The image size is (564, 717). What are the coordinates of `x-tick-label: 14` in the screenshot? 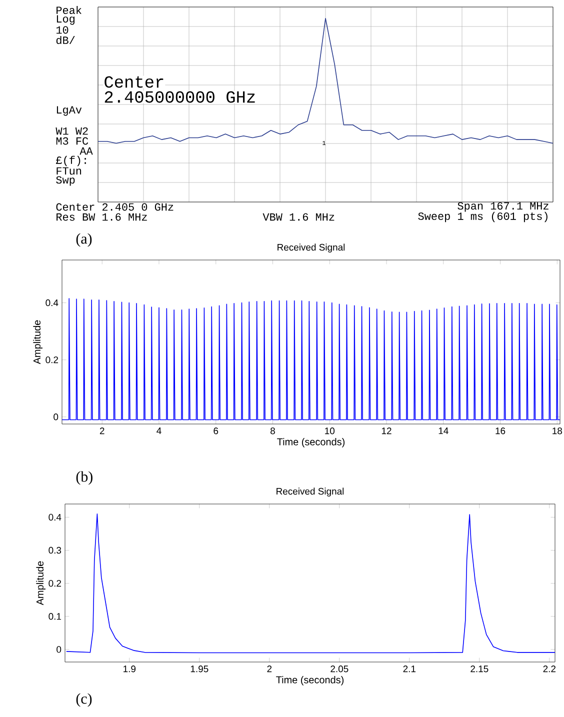 It's located at (443, 431).